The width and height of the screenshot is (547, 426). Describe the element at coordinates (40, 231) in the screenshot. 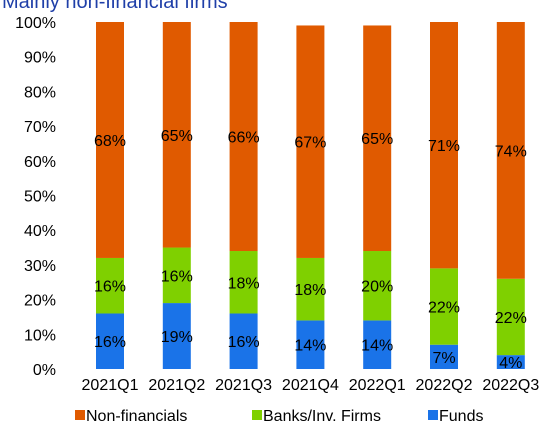

I see `y-tick-label: 40%` at that location.